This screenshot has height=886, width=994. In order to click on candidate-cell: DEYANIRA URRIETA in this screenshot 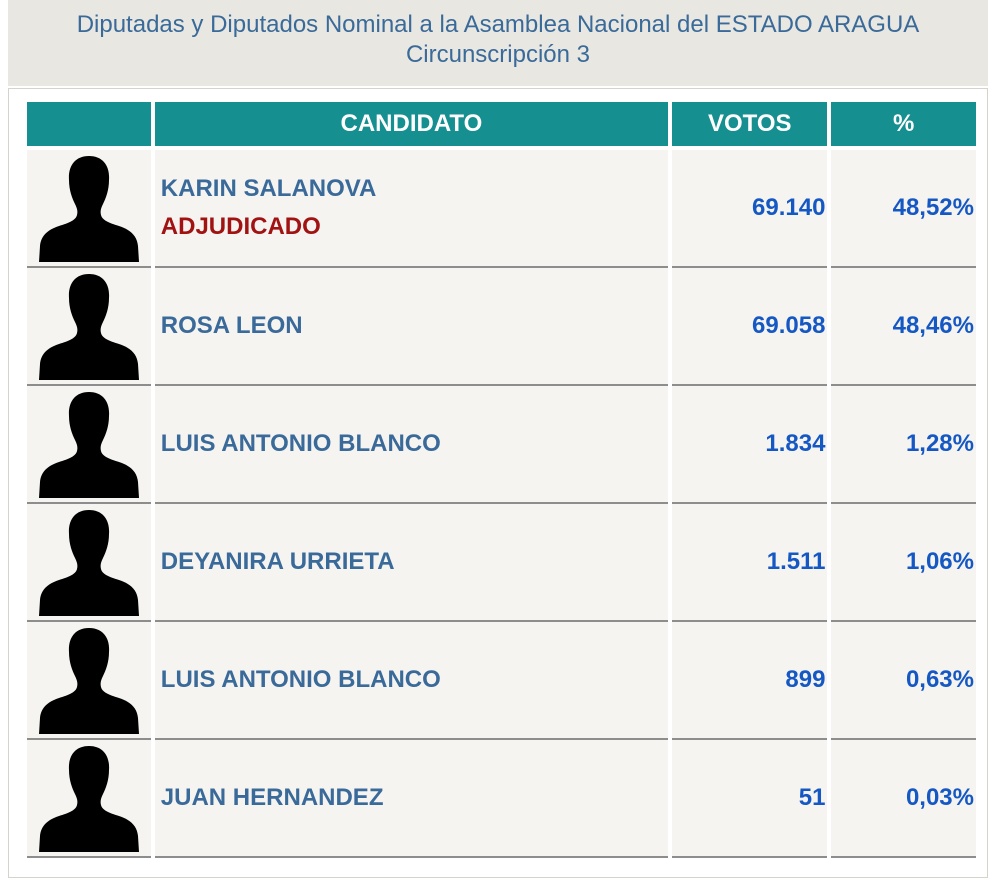, I will do `click(411, 563)`.